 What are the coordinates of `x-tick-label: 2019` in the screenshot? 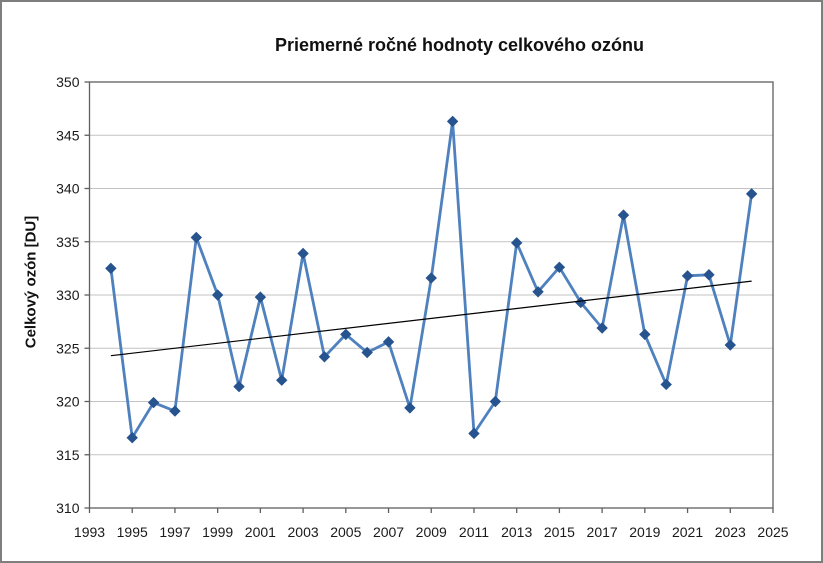 It's located at (644, 532).